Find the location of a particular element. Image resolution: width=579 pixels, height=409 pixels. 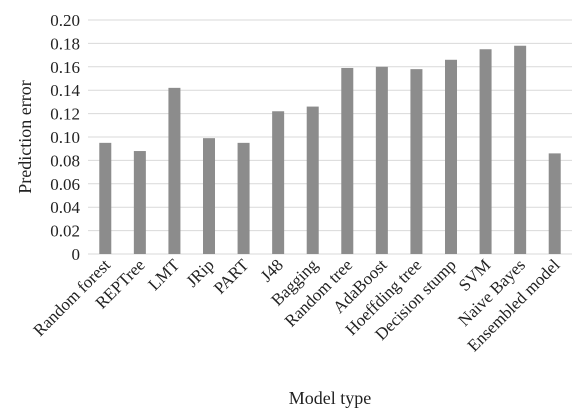

y-tick-label: 0.12 is located at coordinates (65, 114).